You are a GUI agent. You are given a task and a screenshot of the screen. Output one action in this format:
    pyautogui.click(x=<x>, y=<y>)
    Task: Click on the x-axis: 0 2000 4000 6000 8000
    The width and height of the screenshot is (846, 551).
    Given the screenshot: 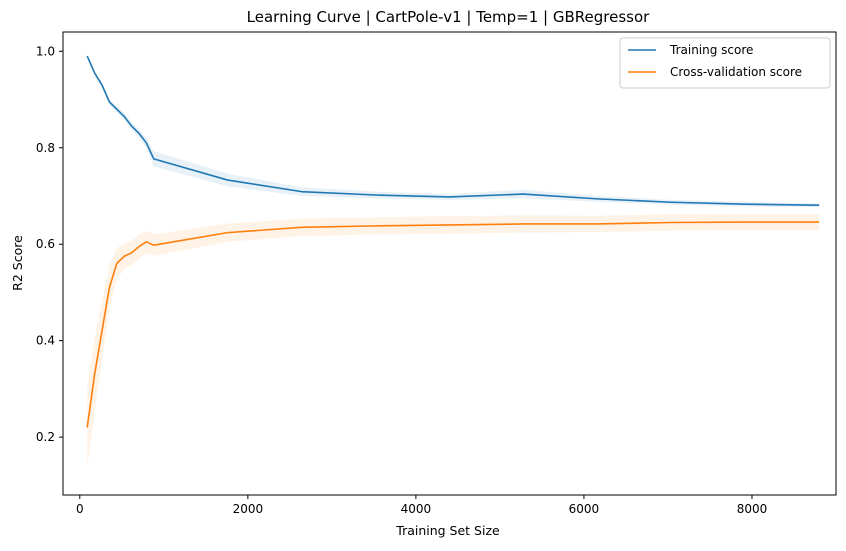 What is the action you would take?
    pyautogui.click(x=421, y=505)
    